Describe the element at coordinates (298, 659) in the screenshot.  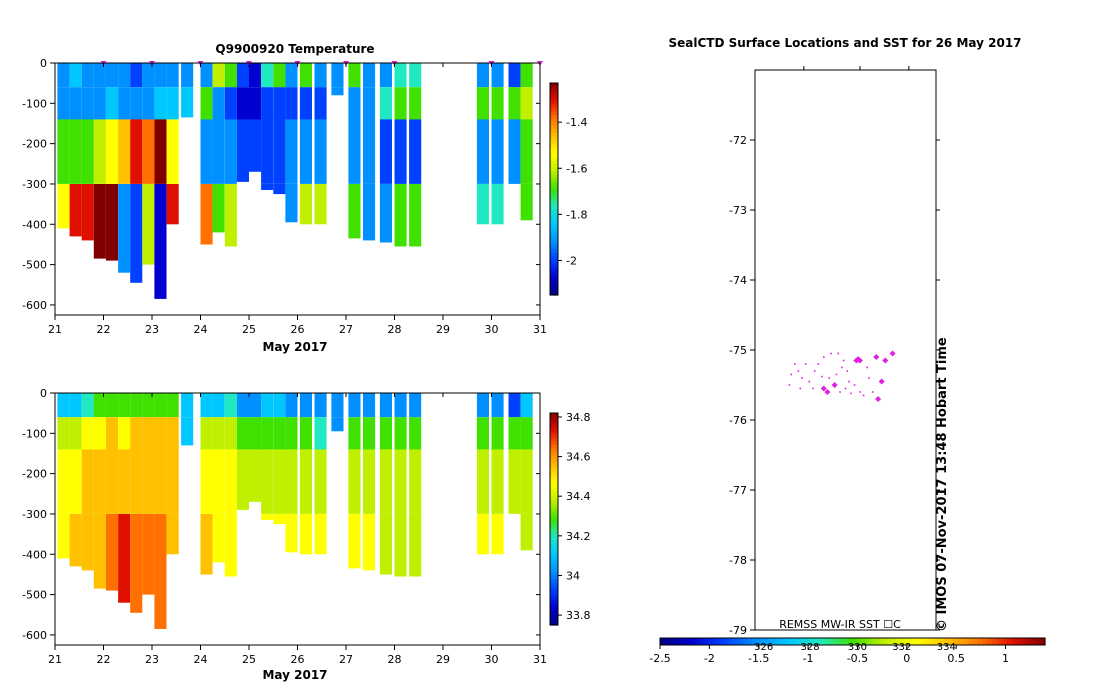
I see `x-tick-label: 26` at that location.